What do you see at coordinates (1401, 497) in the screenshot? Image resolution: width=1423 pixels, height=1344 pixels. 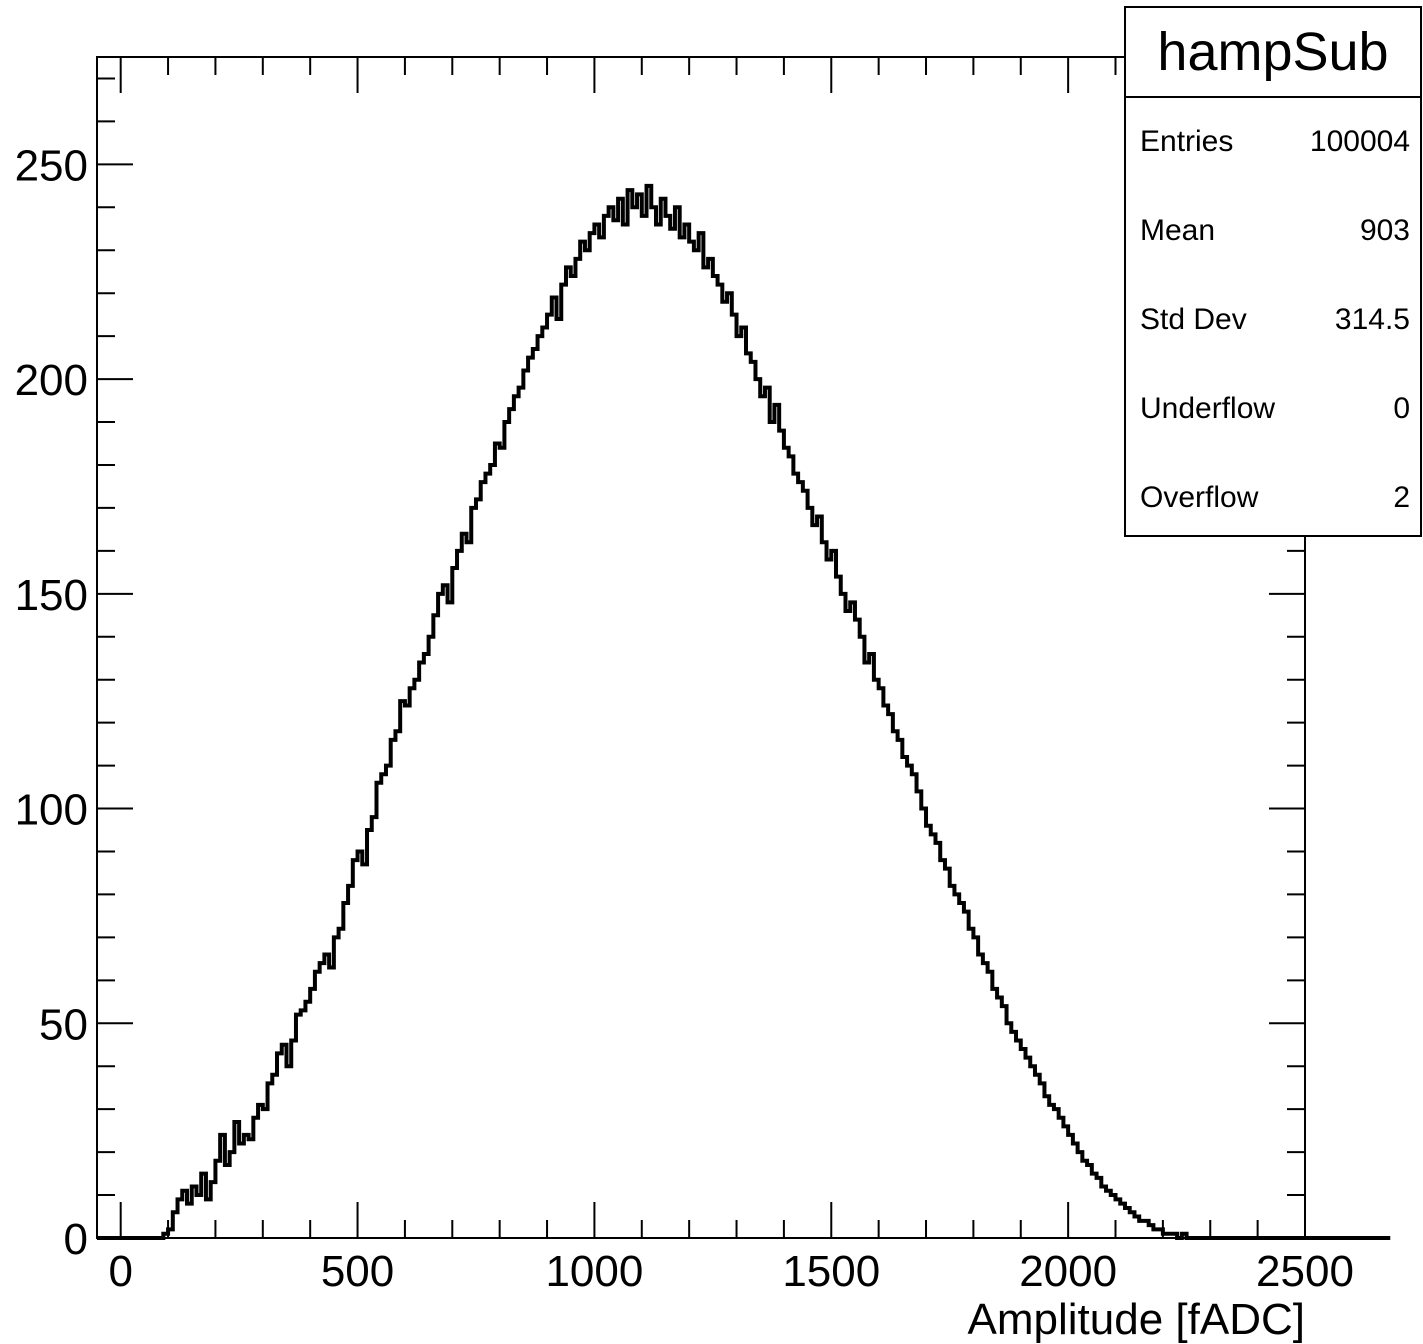 I see `stats-value: 2` at bounding box center [1401, 497].